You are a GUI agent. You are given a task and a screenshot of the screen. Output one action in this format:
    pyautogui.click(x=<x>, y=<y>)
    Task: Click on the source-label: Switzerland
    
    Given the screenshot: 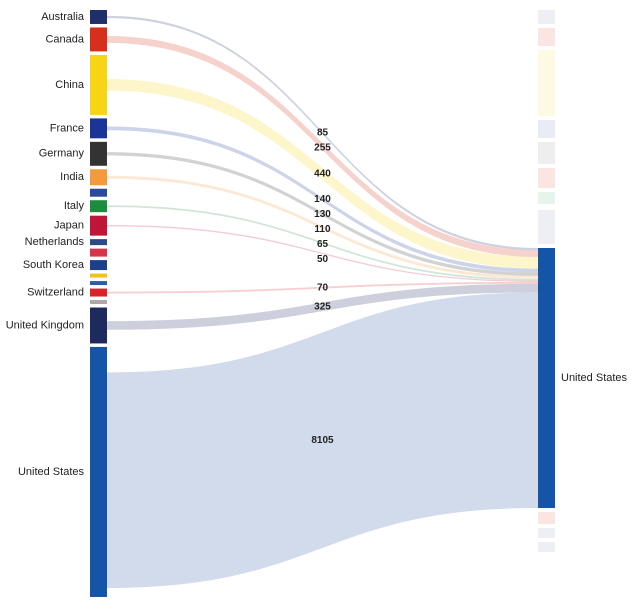 What is the action you would take?
    pyautogui.click(x=55, y=292)
    